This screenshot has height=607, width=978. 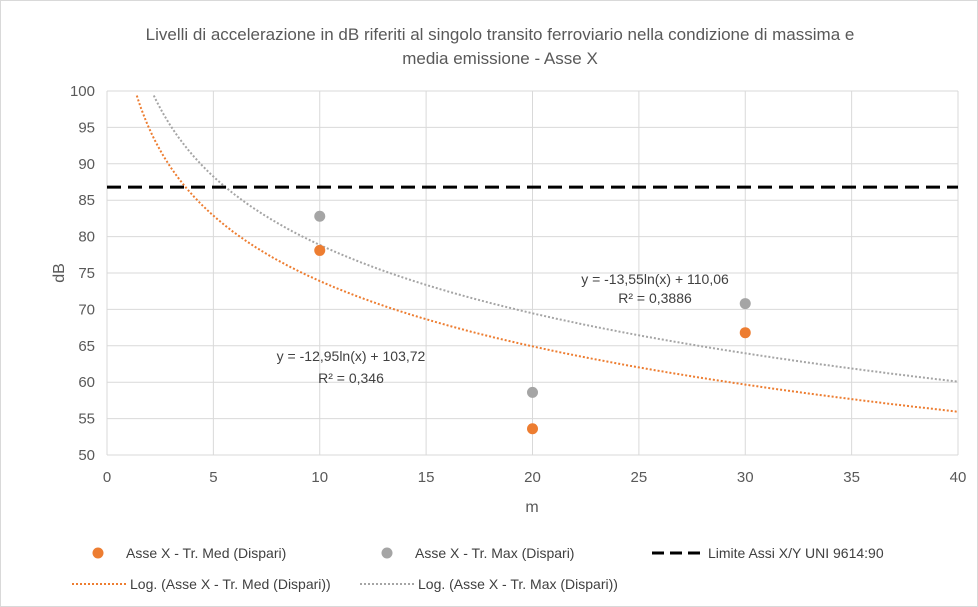 What do you see at coordinates (958, 477) in the screenshot?
I see `x-tick-label: 40` at bounding box center [958, 477].